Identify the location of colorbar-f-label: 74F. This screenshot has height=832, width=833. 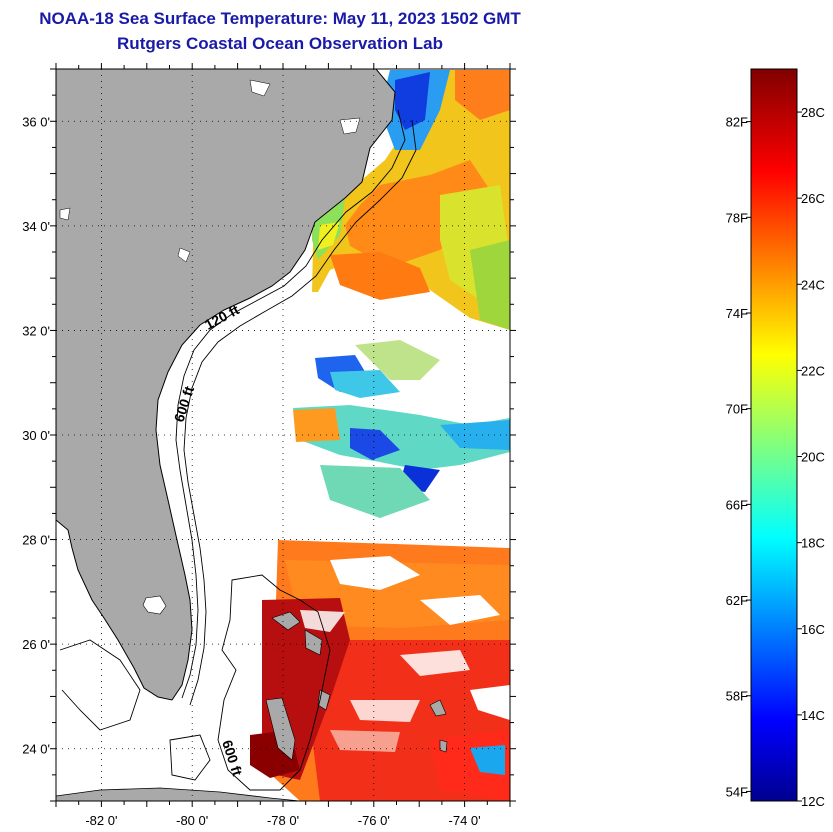
(737, 313).